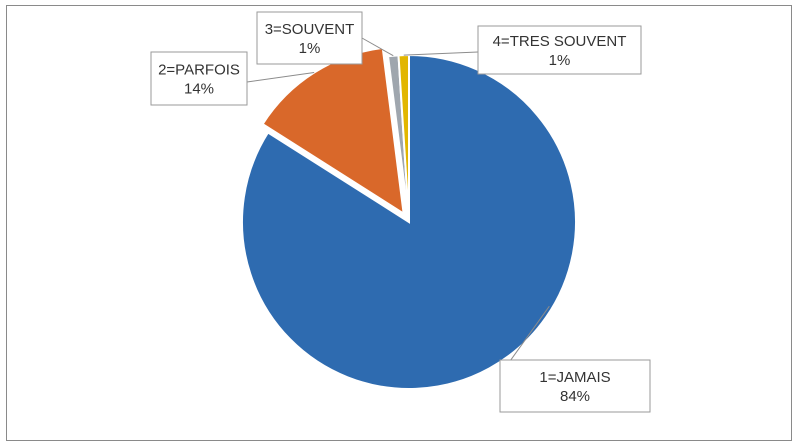 Image resolution: width=799 pixels, height=446 pixels. What do you see at coordinates (575, 396) in the screenshot?
I see `data-label-percent-1: 84%` at bounding box center [575, 396].